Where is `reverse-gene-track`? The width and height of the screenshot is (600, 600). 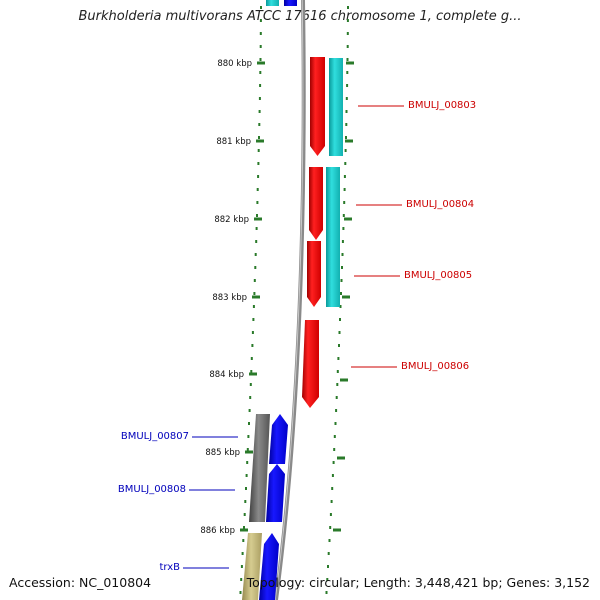
reverse-gene-track is located at coordinates (313, 232).